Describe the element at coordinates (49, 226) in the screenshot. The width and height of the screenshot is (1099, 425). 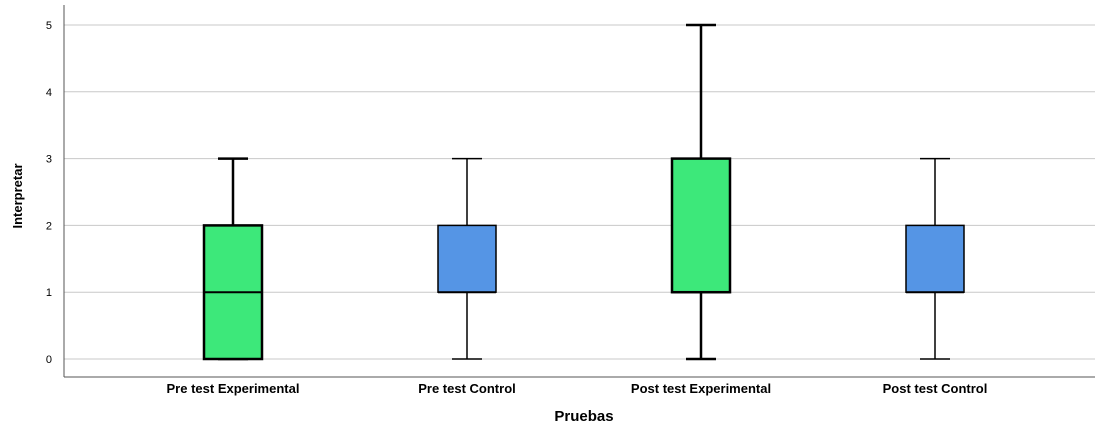
I see `y-tick-label: 2` at that location.